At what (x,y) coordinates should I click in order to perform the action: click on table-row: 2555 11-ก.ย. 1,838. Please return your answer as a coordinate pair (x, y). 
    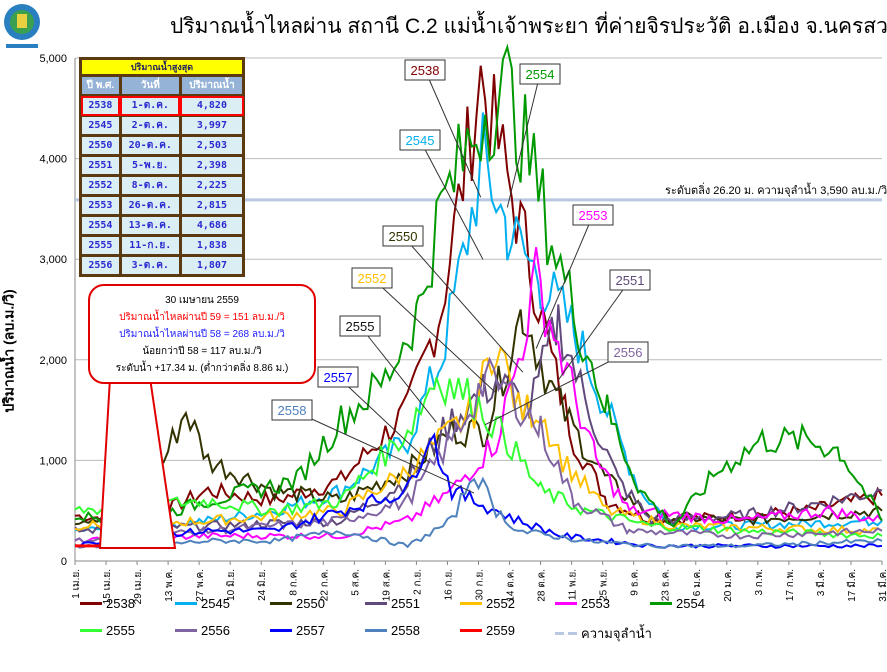
    Looking at the image, I should click on (162, 245).